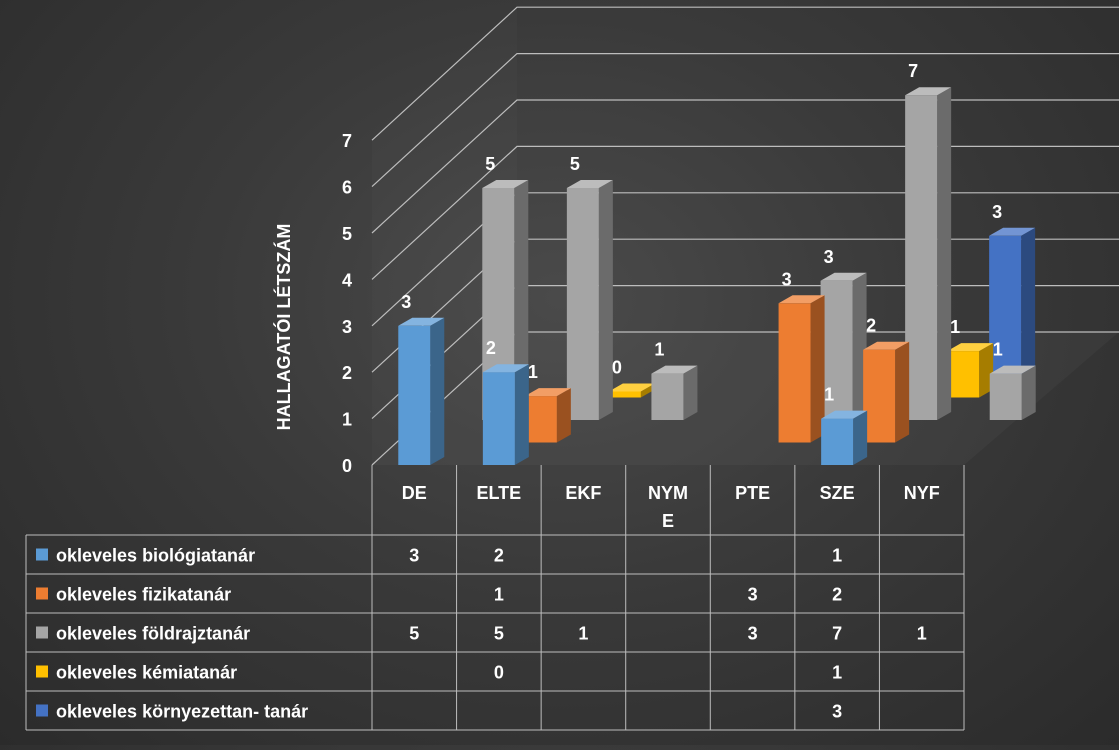 This screenshot has height=750, width=1119. What do you see at coordinates (182, 712) in the screenshot?
I see `legend-label: okleveles környezettan- tanár` at bounding box center [182, 712].